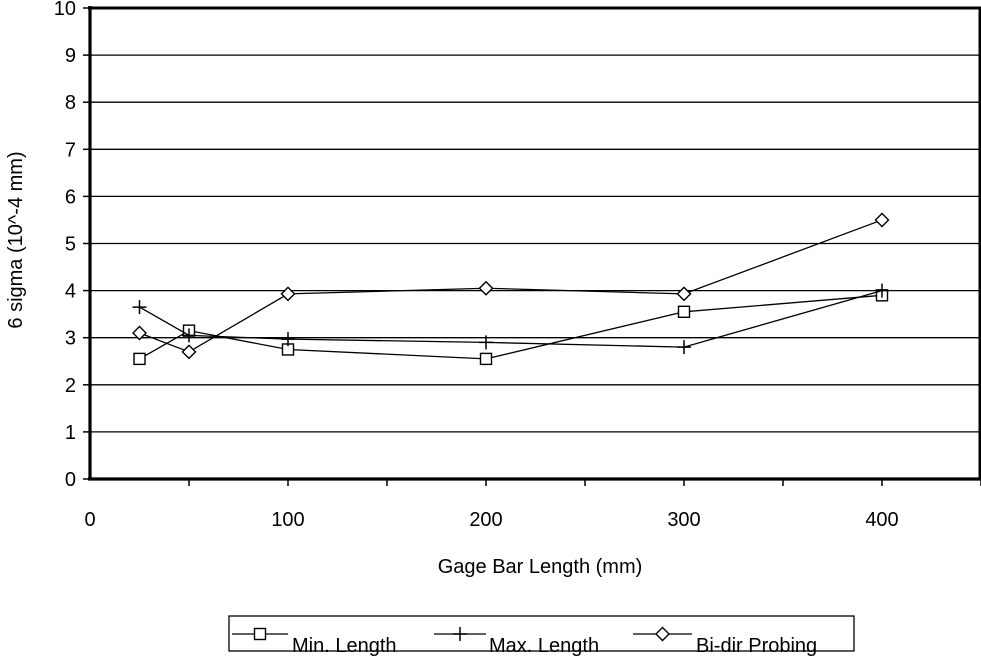 This screenshot has height=656, width=981. Describe the element at coordinates (70, 197) in the screenshot. I see `y-tick-label: 6` at that location.